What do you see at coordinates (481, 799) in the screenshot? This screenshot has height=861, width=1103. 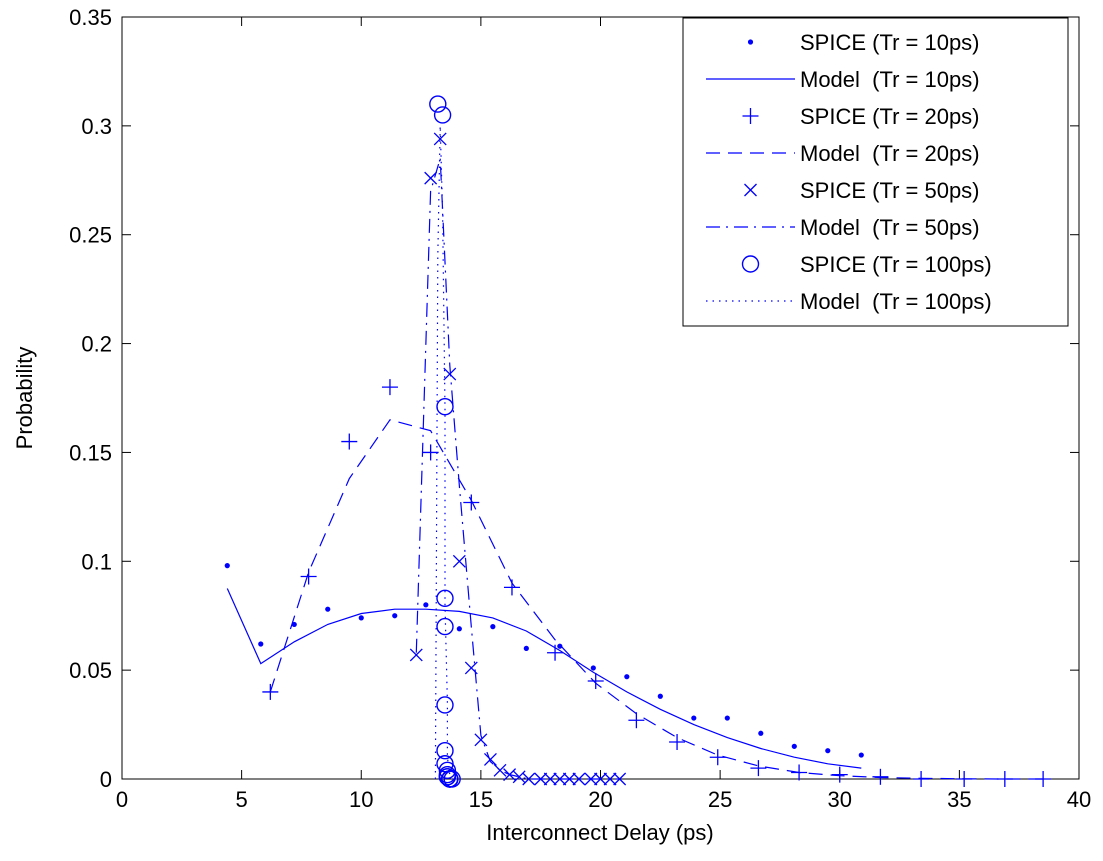 I see `x-tick-label: 15` at bounding box center [481, 799].